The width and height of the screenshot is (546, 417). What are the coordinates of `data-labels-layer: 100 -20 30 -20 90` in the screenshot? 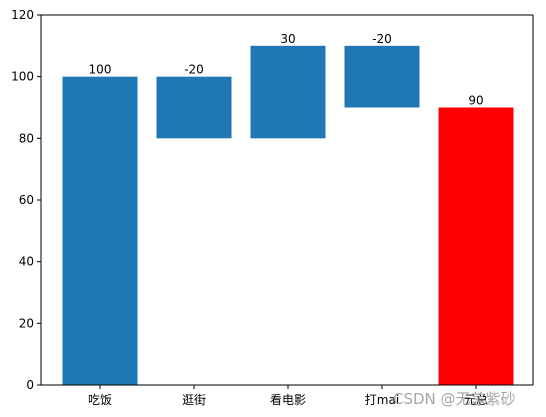 It's located at (286, 70).